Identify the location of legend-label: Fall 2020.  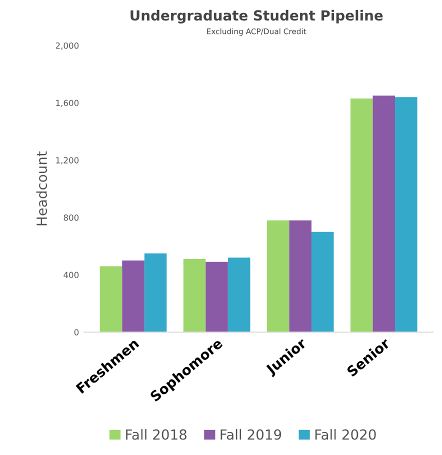
(345, 434).